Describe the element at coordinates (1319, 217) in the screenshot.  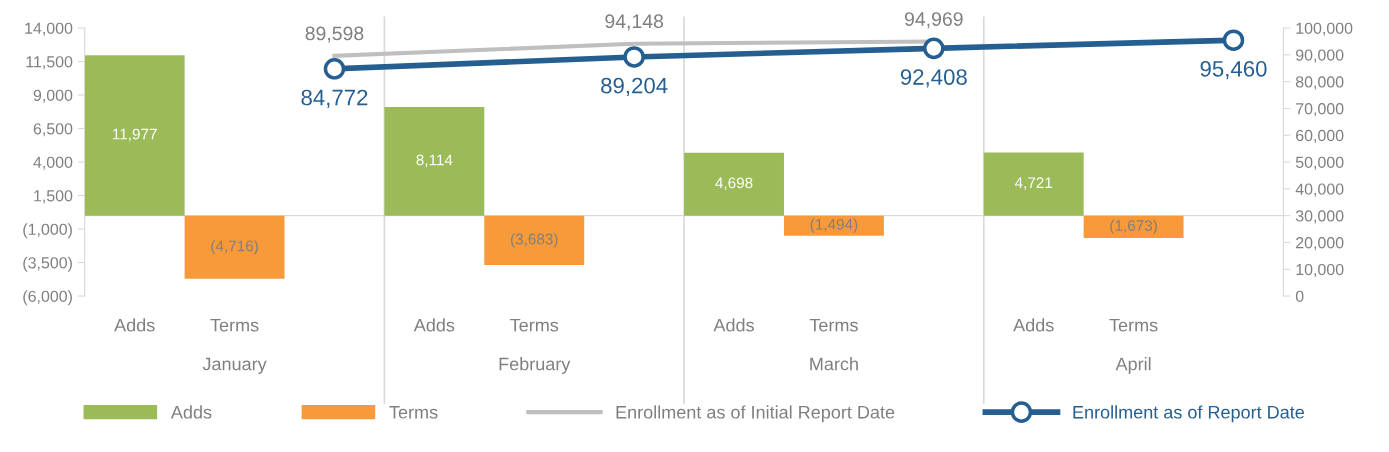
I see `y2-tick-label: 30,000` at that location.